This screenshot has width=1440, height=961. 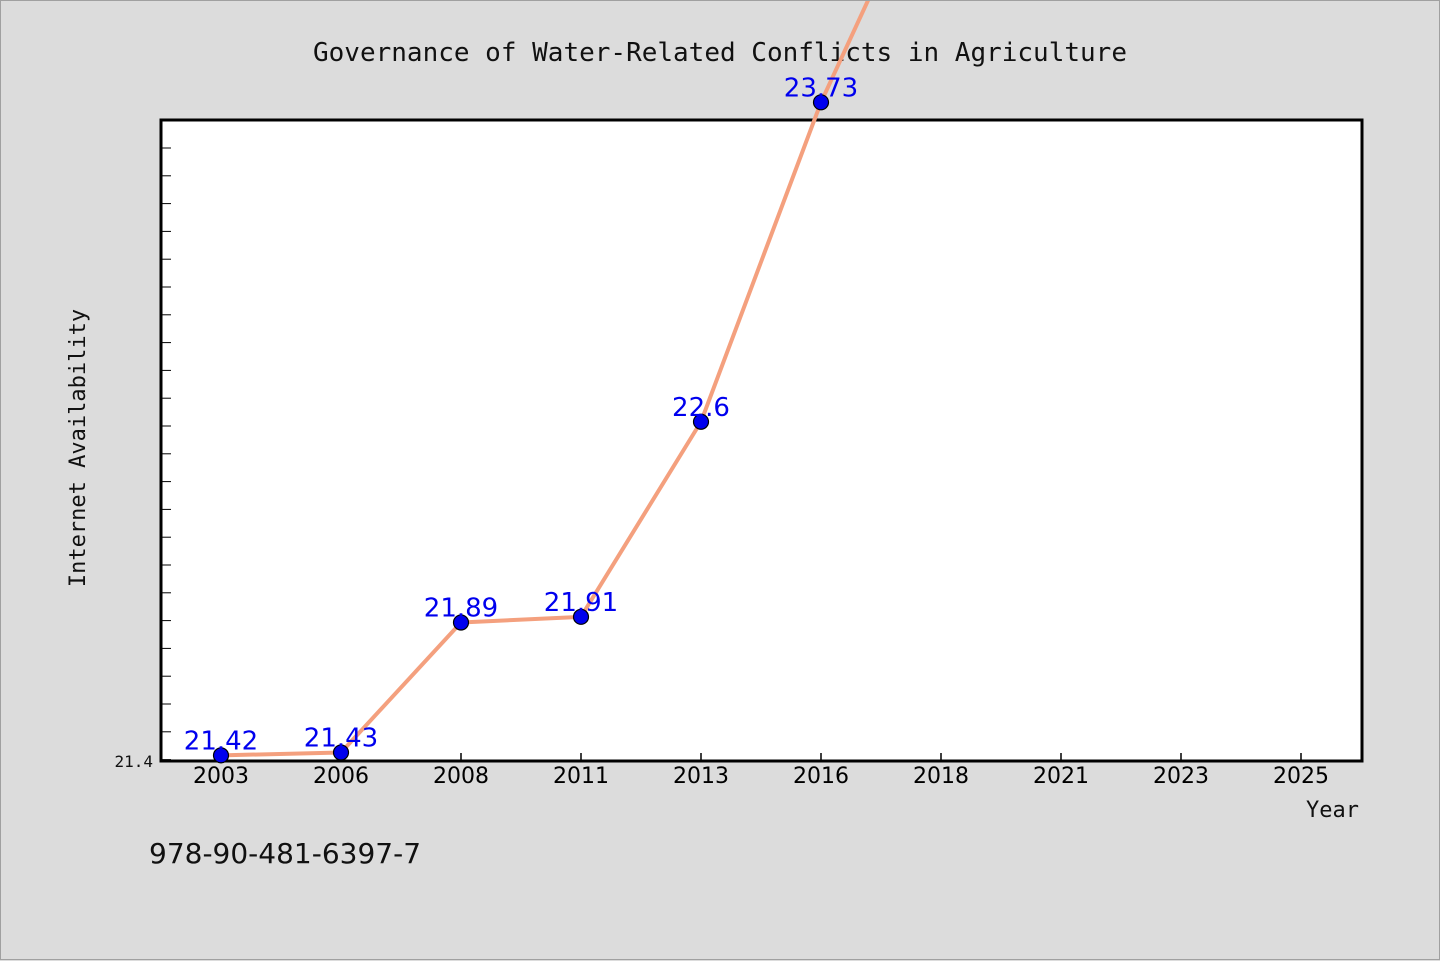 What do you see at coordinates (821, 88) in the screenshot?
I see `data-label: 23.73` at bounding box center [821, 88].